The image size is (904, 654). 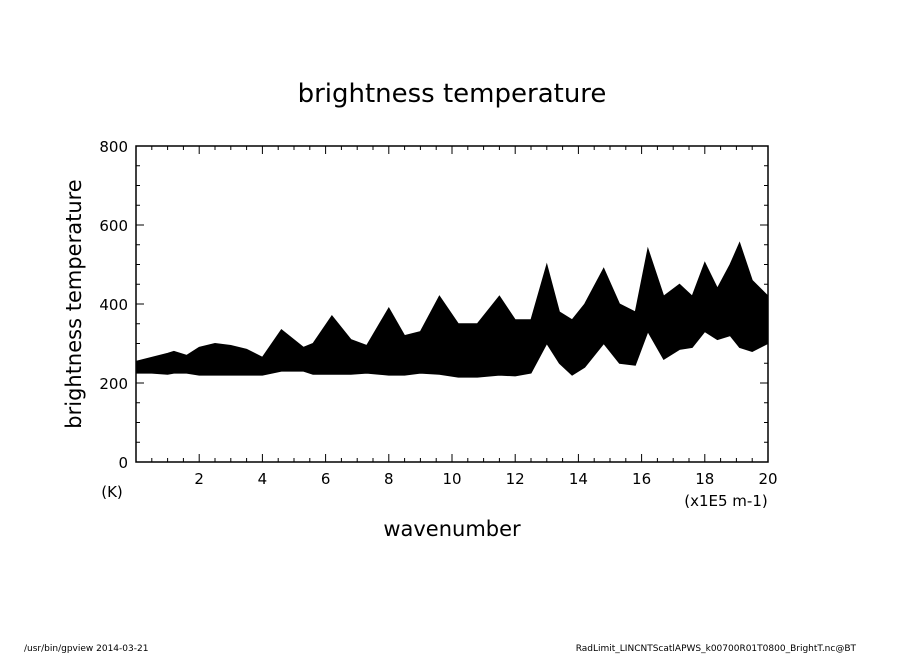 I want to click on y-tick-label: 0, so click(x=123, y=463).